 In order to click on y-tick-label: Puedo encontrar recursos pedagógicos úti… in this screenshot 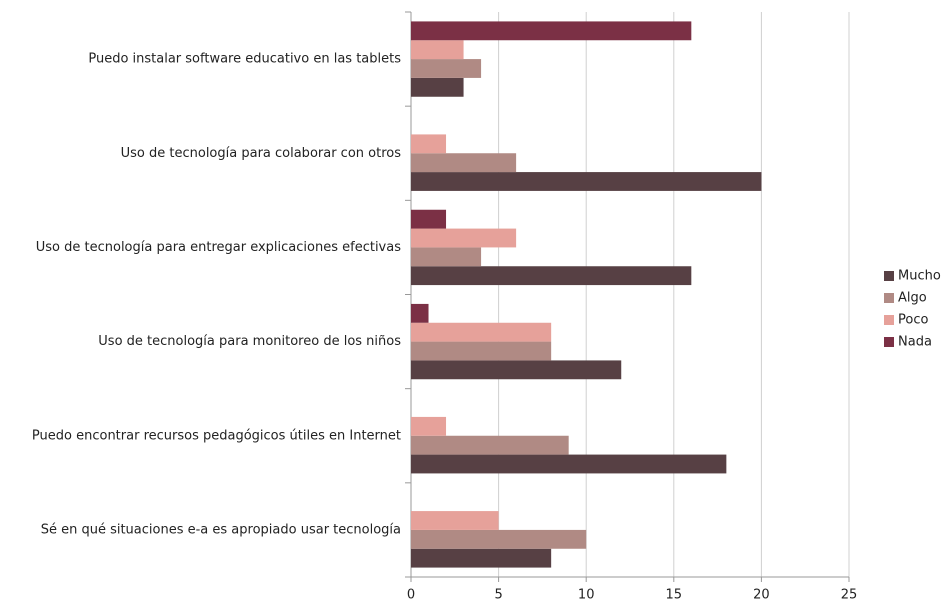, I will do `click(216, 435)`.